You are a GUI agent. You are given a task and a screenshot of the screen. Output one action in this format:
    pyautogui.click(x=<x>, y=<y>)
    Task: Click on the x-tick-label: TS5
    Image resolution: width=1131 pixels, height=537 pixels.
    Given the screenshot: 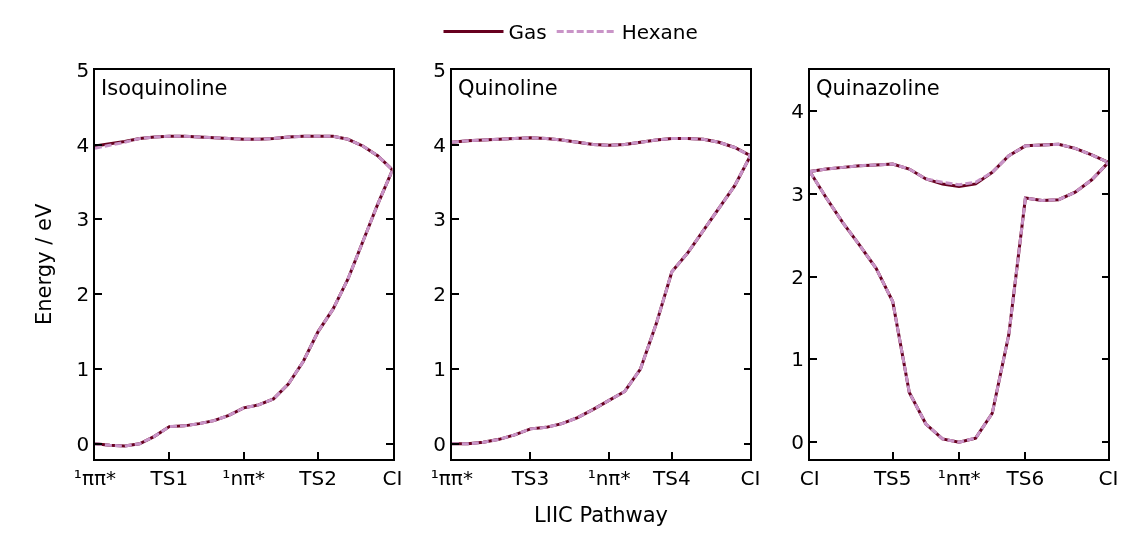 What is the action you would take?
    pyautogui.click(x=892, y=477)
    